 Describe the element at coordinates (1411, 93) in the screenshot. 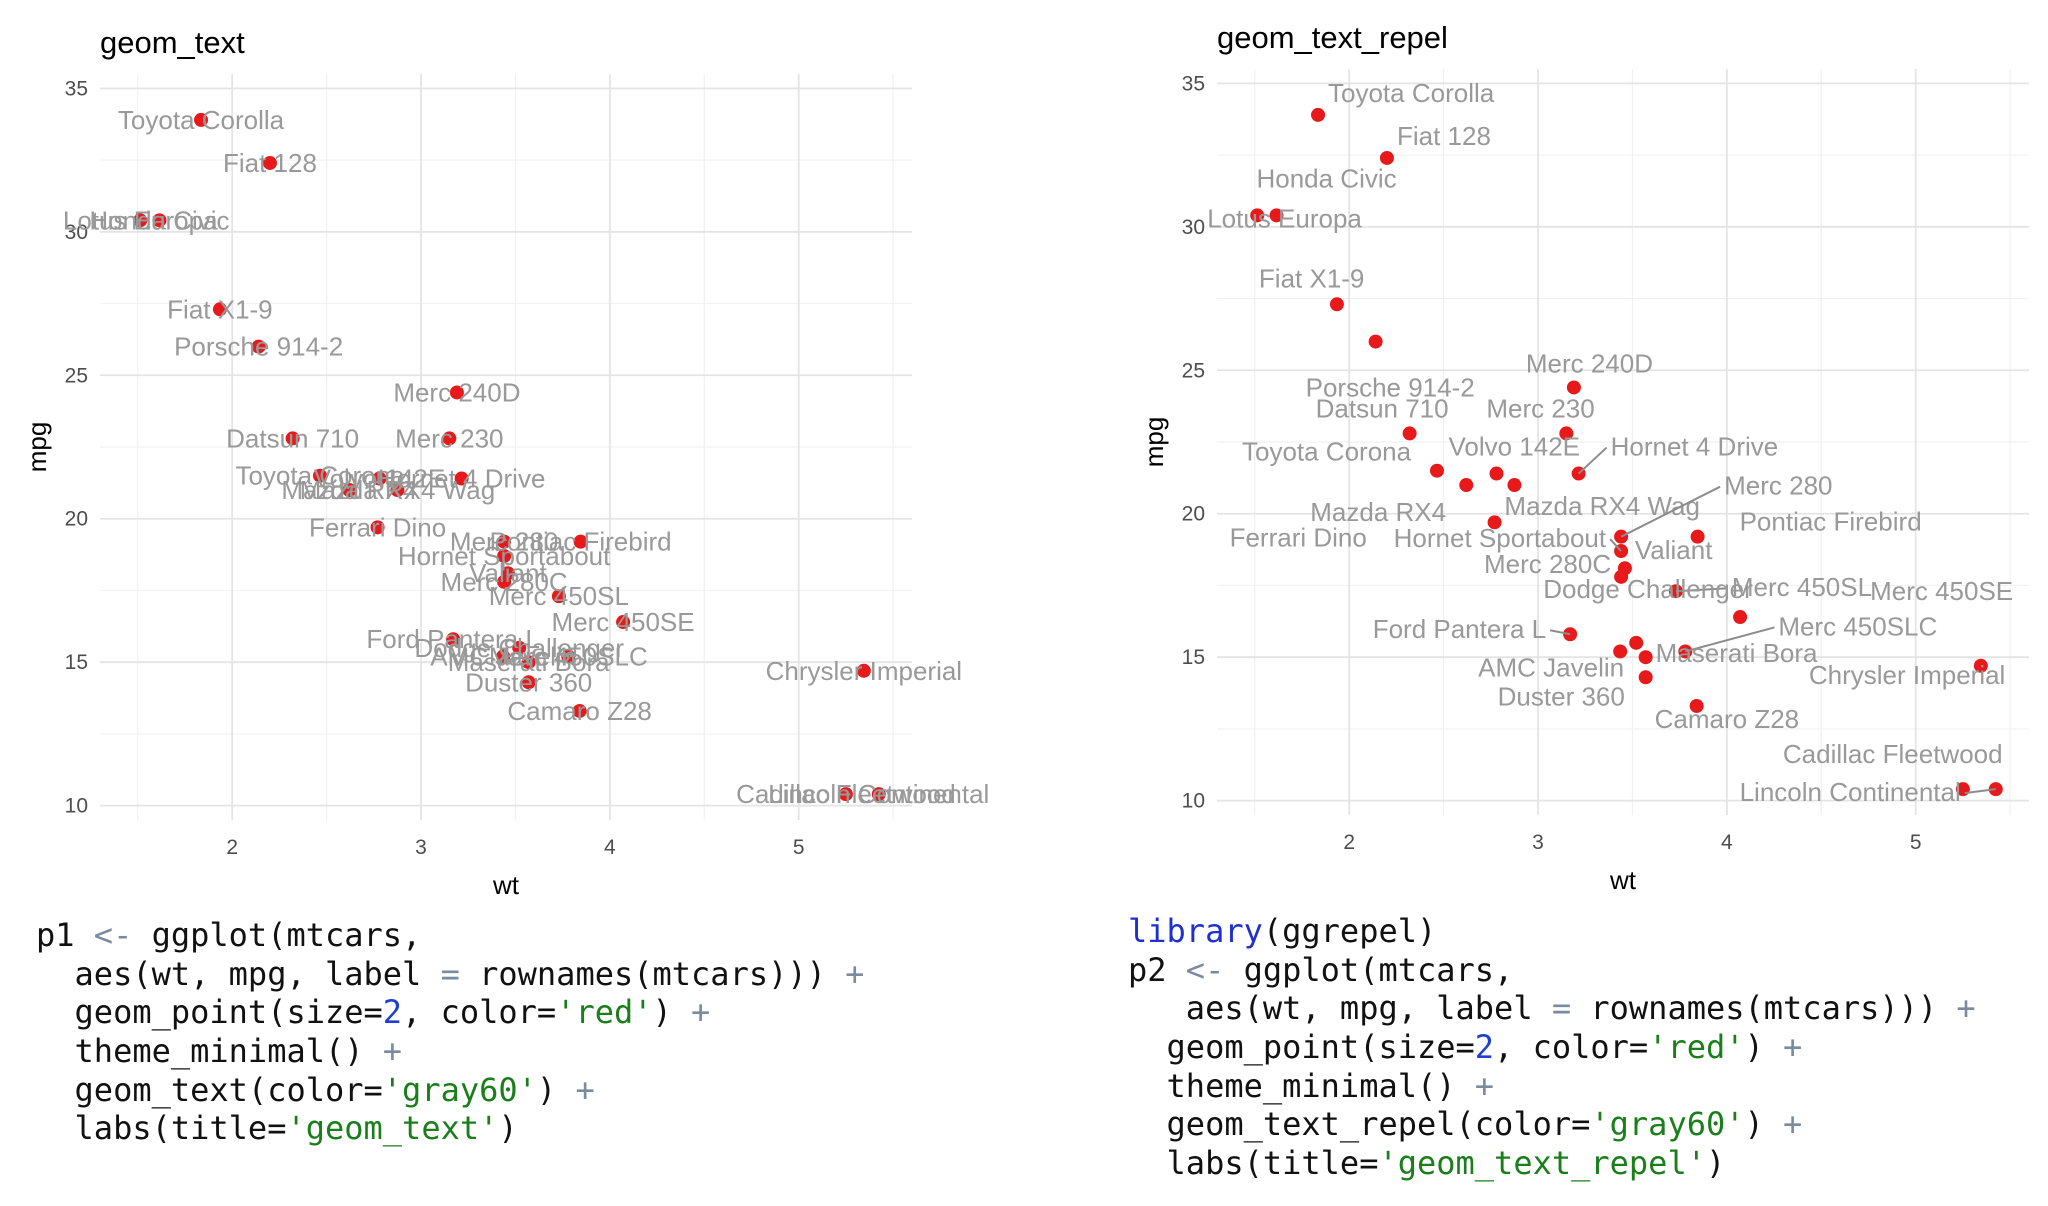

I see `point-label: Toyota Corolla` at that location.